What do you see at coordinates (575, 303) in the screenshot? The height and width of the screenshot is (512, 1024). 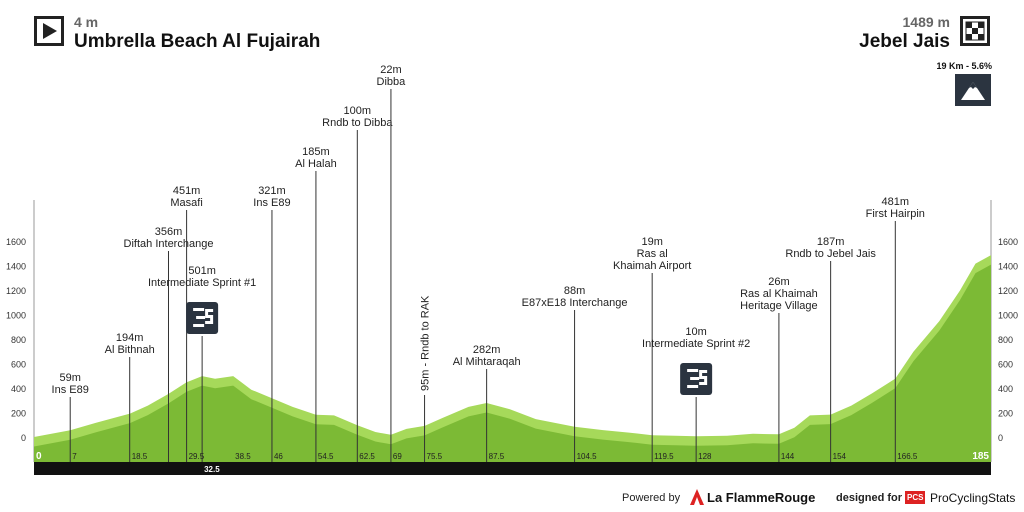 I see `waypoint-name: E87xE18 Interchange` at bounding box center [575, 303].